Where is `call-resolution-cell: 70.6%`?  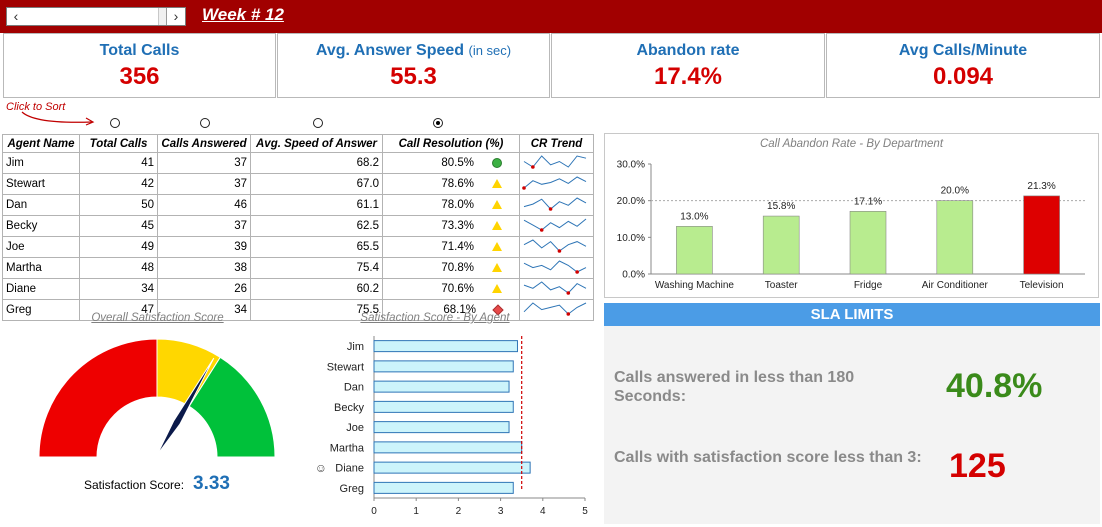
call-resolution-cell: 70.6% is located at coordinates (451, 289).